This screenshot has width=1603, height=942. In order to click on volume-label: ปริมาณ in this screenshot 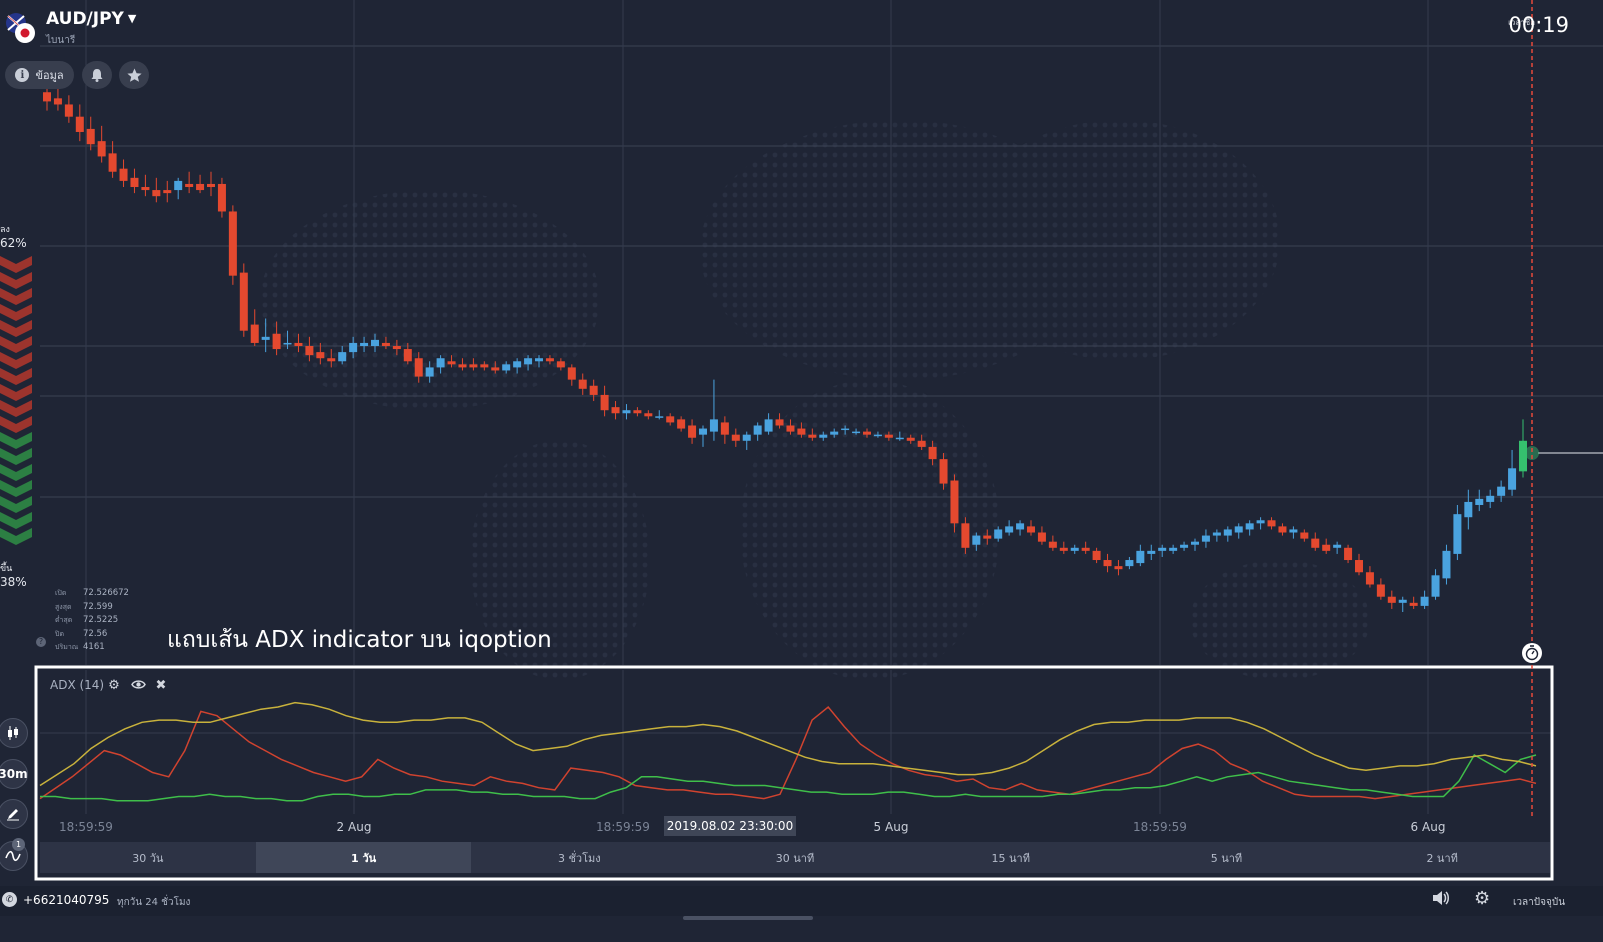, I will do `click(67, 647)`.